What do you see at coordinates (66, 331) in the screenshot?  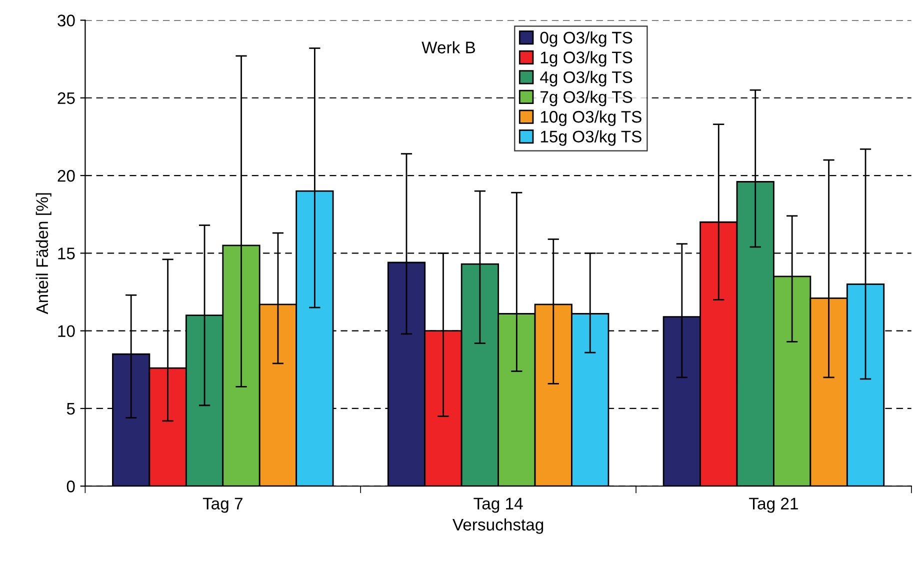 I see `y-tick-label: 10` at bounding box center [66, 331].